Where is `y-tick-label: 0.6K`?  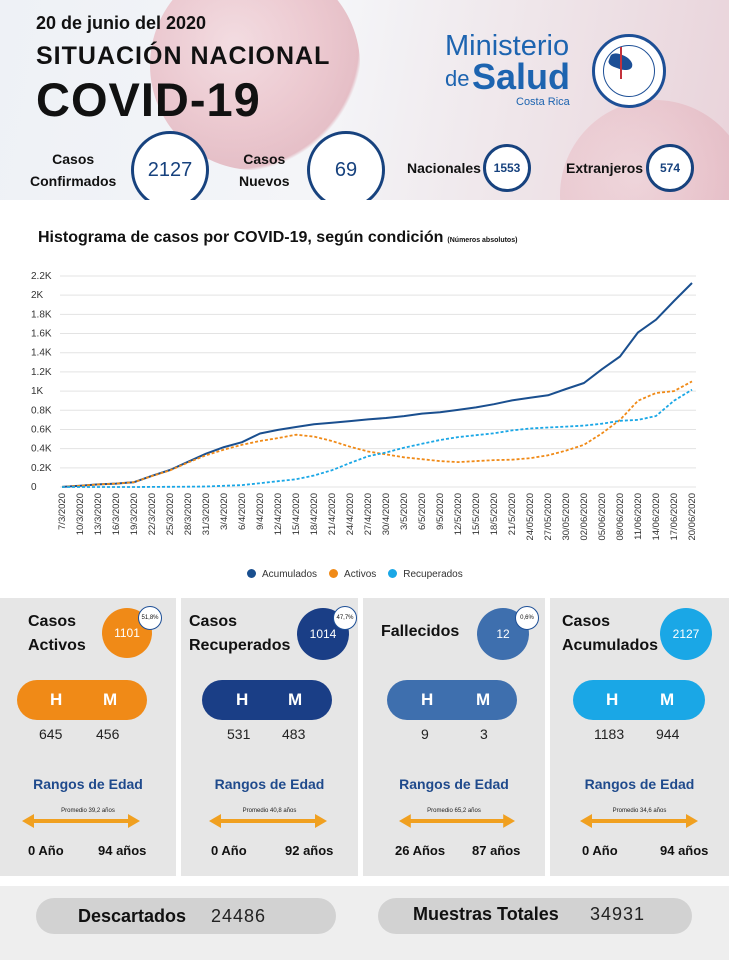
y-tick-label: 0.6K is located at coordinates (41, 429).